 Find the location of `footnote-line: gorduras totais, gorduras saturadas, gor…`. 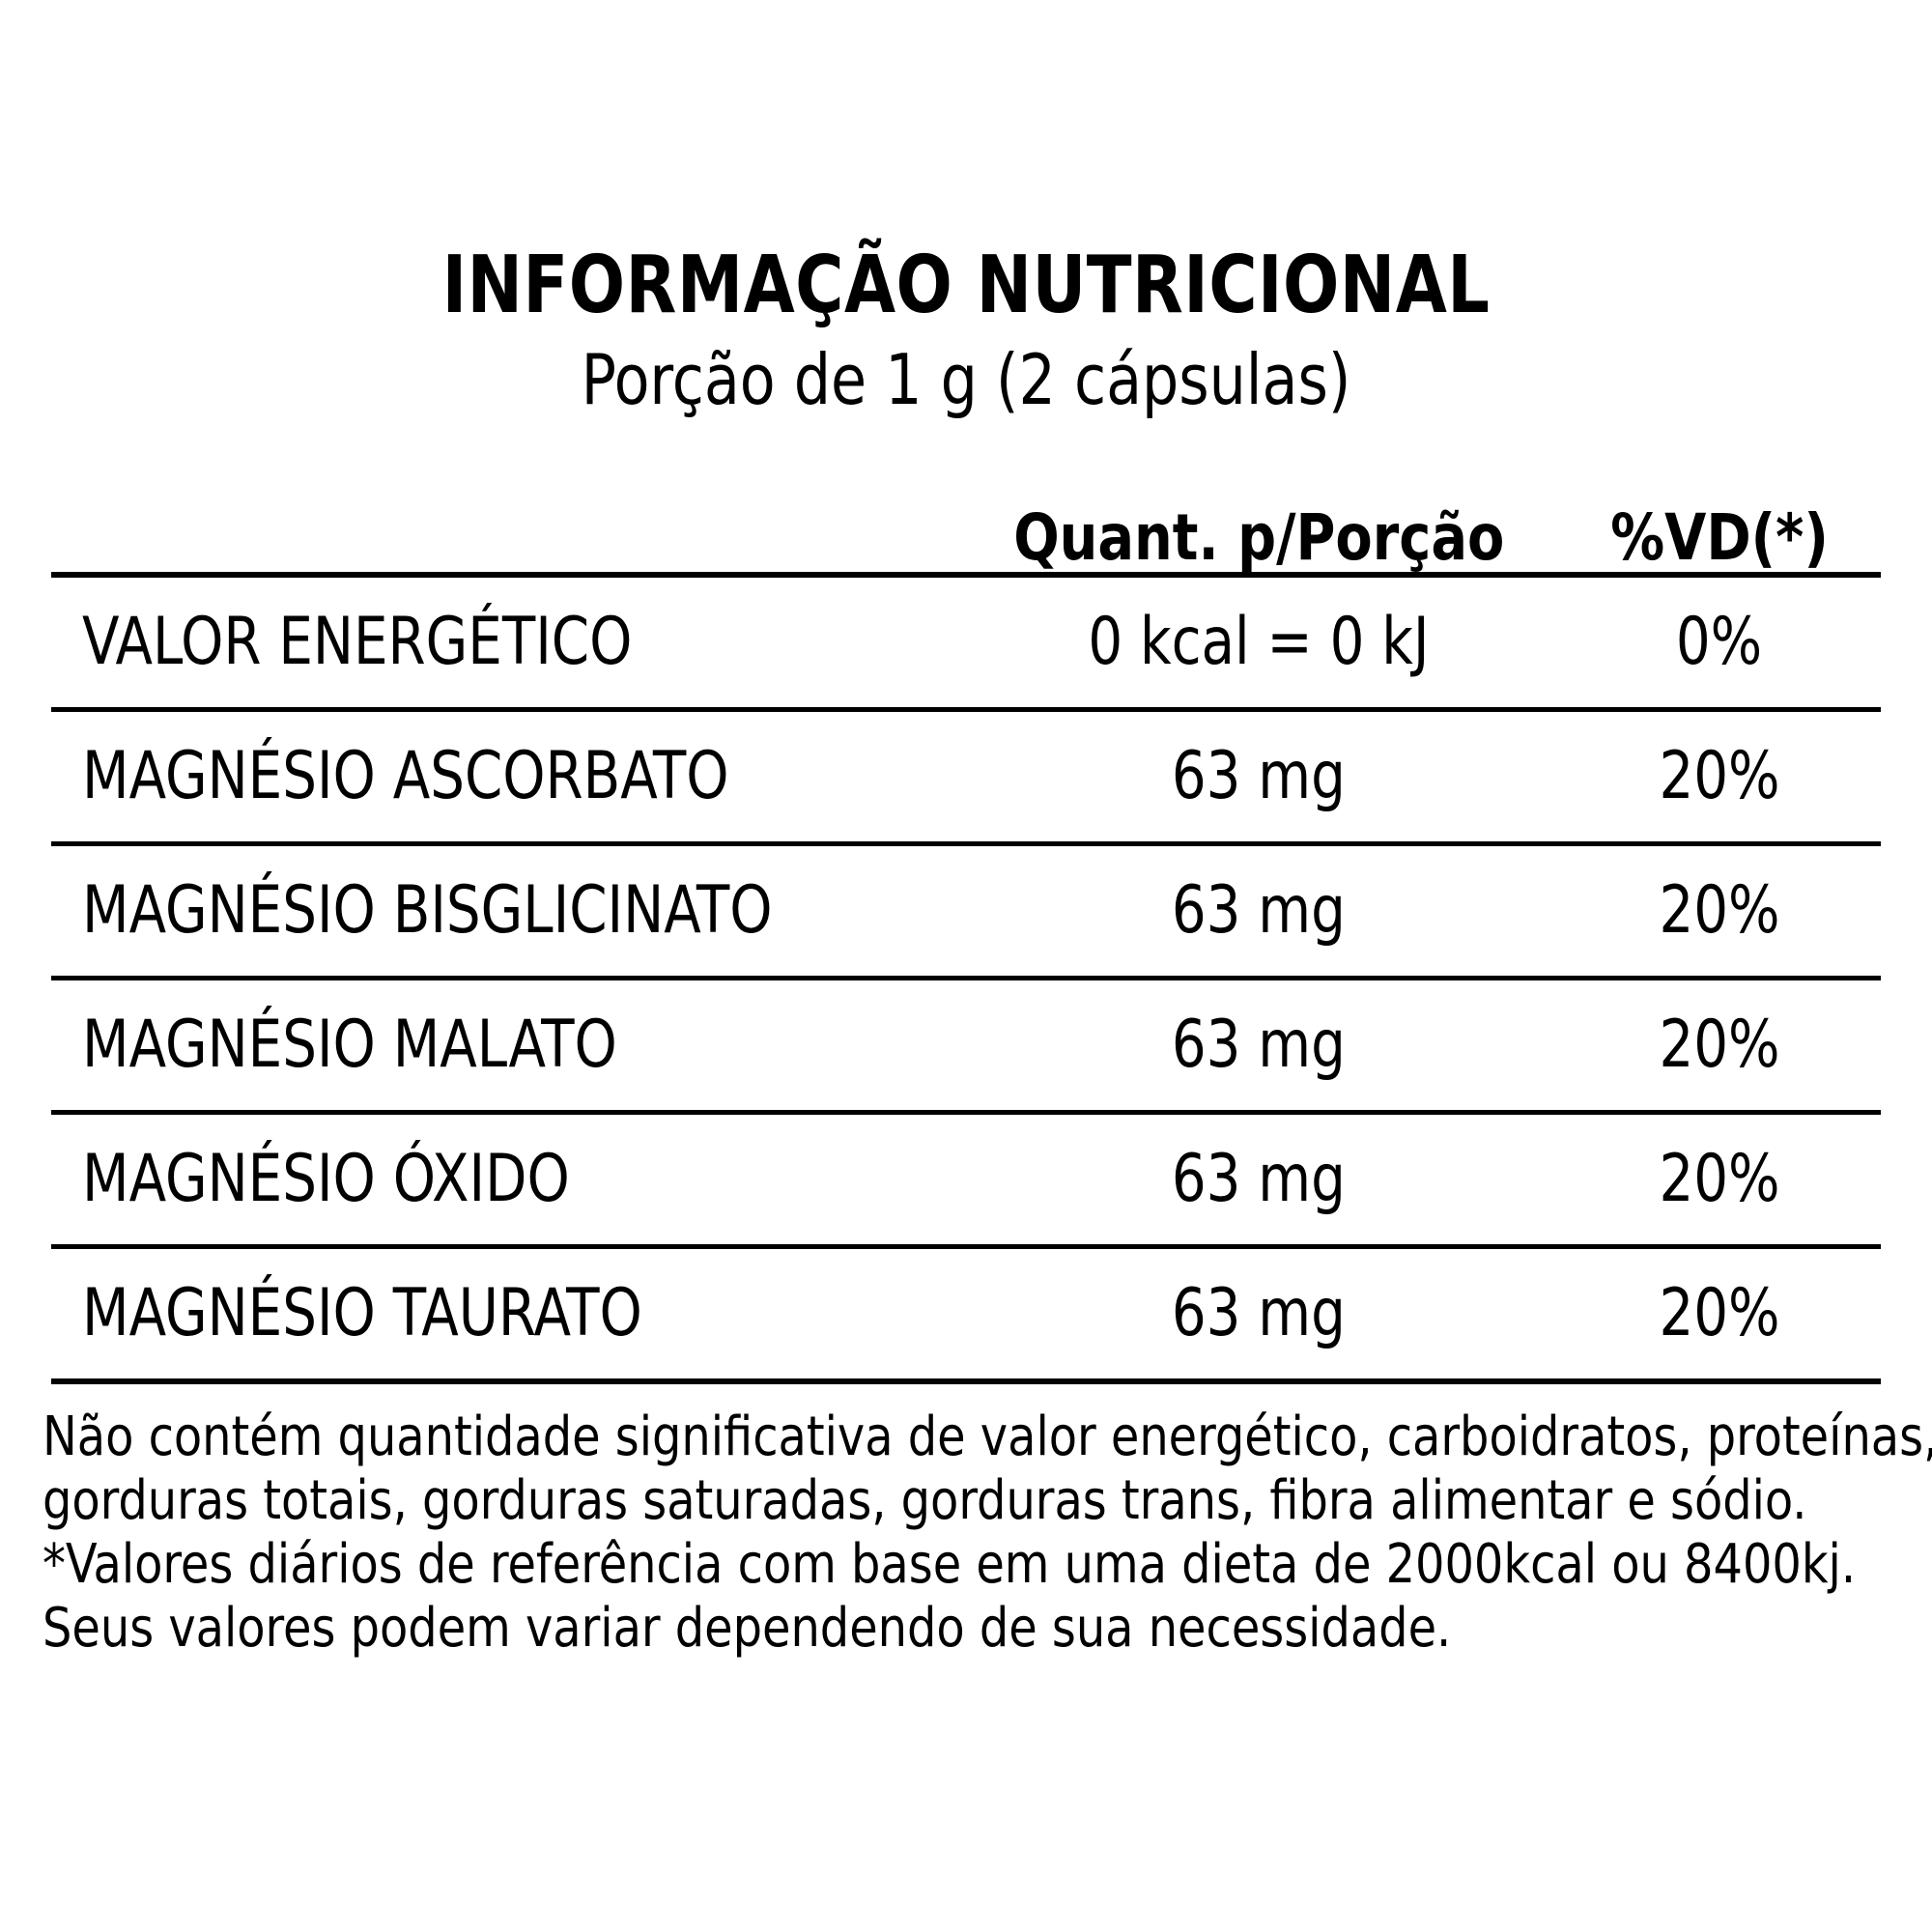

footnote-line: gorduras totais, gorduras saturadas, gor… is located at coordinates (925, 1500).